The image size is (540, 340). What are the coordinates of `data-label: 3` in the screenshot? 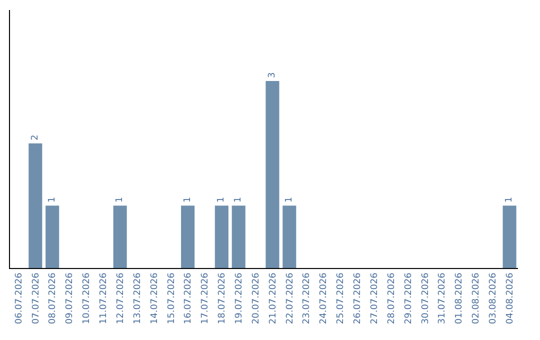 It's located at (272, 75).